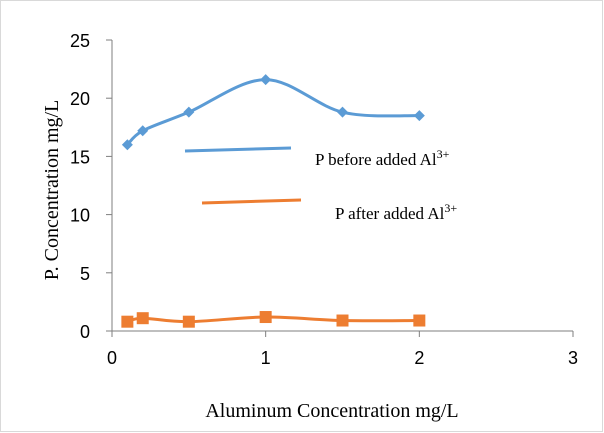 The image size is (604, 433). I want to click on legend-label: P before added Al3+, so click(382, 158).